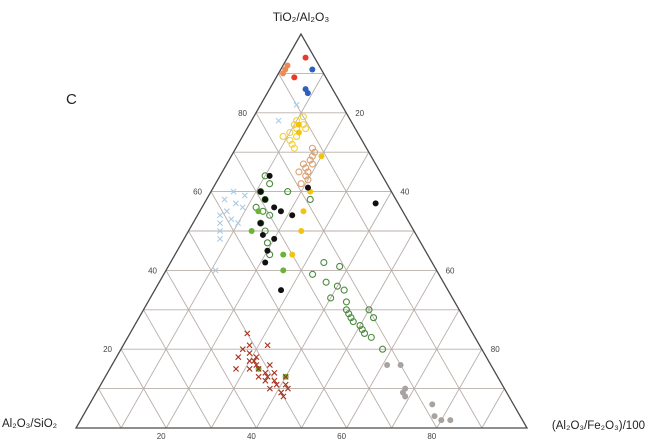 This screenshot has height=440, width=647. What do you see at coordinates (161, 436) in the screenshot?
I see `tick-label-bottom: 20` at bounding box center [161, 436].